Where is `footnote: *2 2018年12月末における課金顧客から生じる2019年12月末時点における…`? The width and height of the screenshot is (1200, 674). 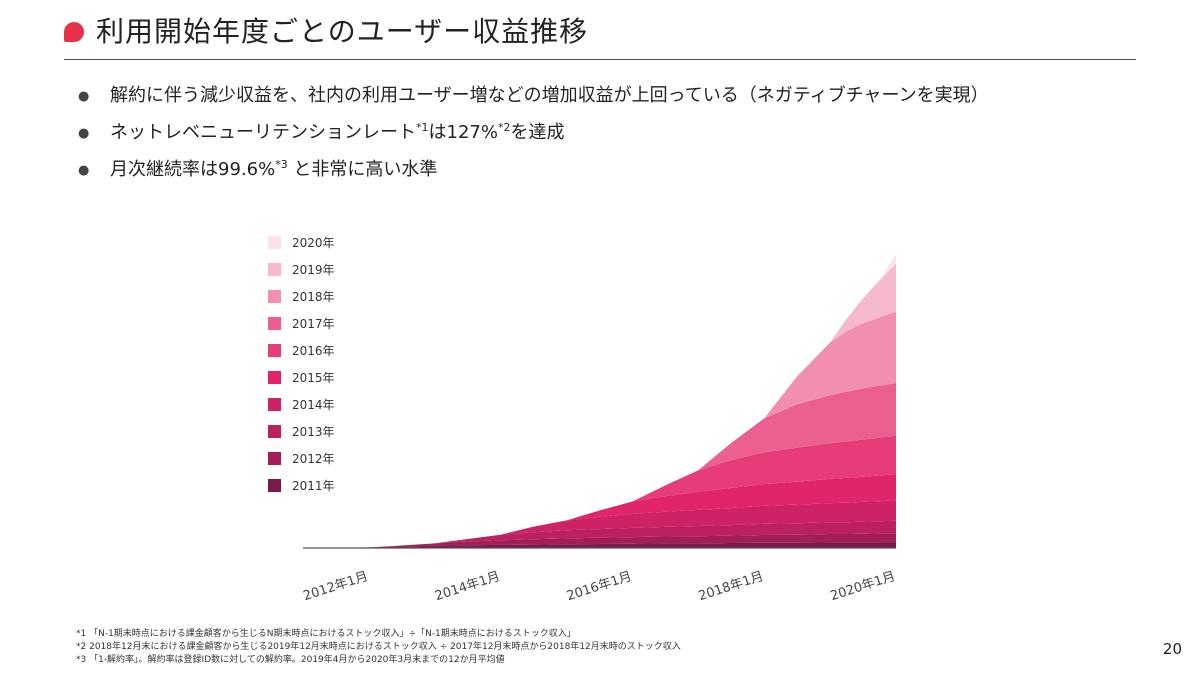
footnote: *2 2018年12月末における課金顧客から生じる2019年12月末時点における… is located at coordinates (378, 647).